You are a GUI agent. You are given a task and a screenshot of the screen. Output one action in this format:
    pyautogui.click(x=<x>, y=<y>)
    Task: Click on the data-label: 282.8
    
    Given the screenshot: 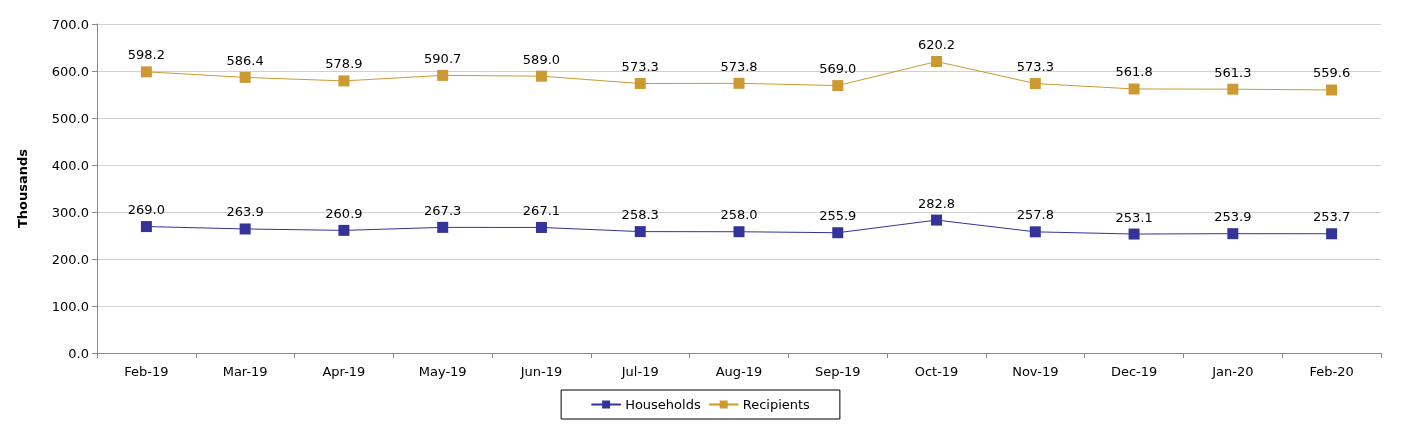 What is the action you would take?
    pyautogui.click(x=936, y=203)
    